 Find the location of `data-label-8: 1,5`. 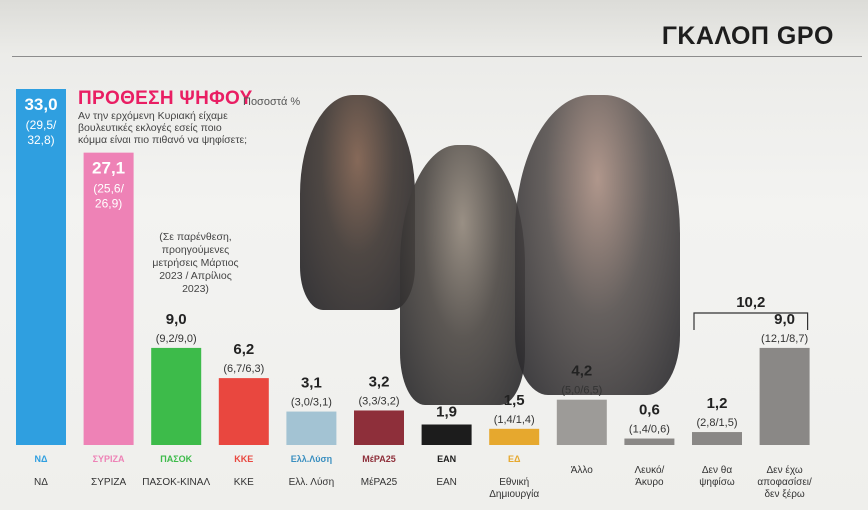

data-label-8: 1,5 is located at coordinates (514, 400).